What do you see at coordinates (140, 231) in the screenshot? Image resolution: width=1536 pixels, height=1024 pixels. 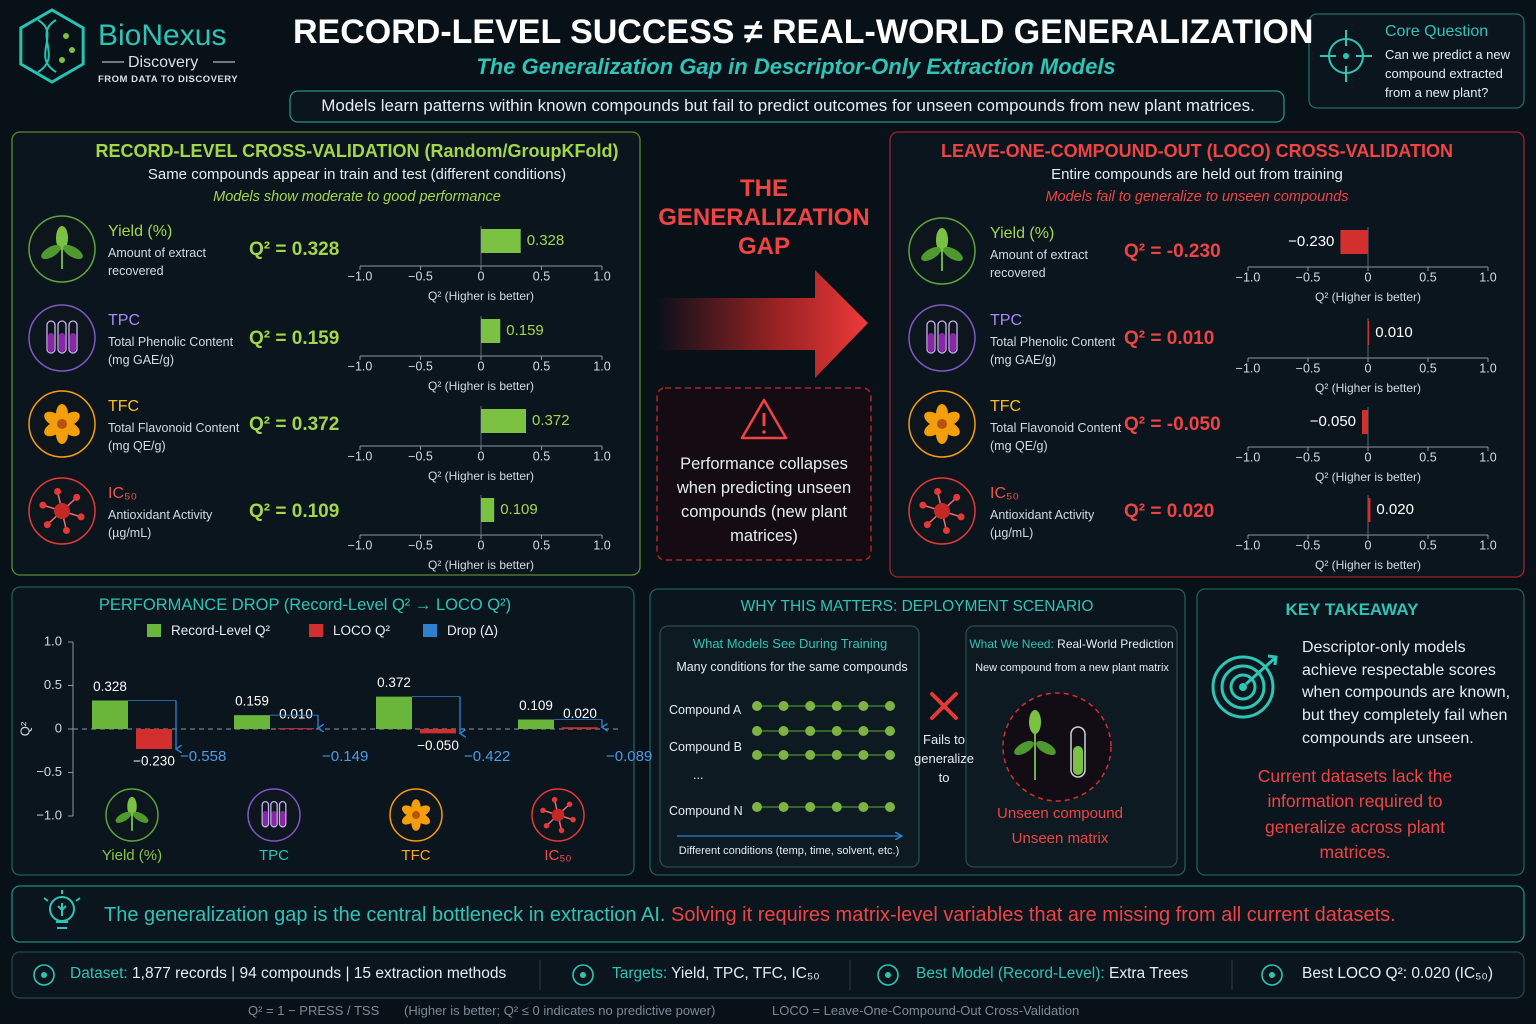 I see `metric-name: Yield (%)` at bounding box center [140, 231].